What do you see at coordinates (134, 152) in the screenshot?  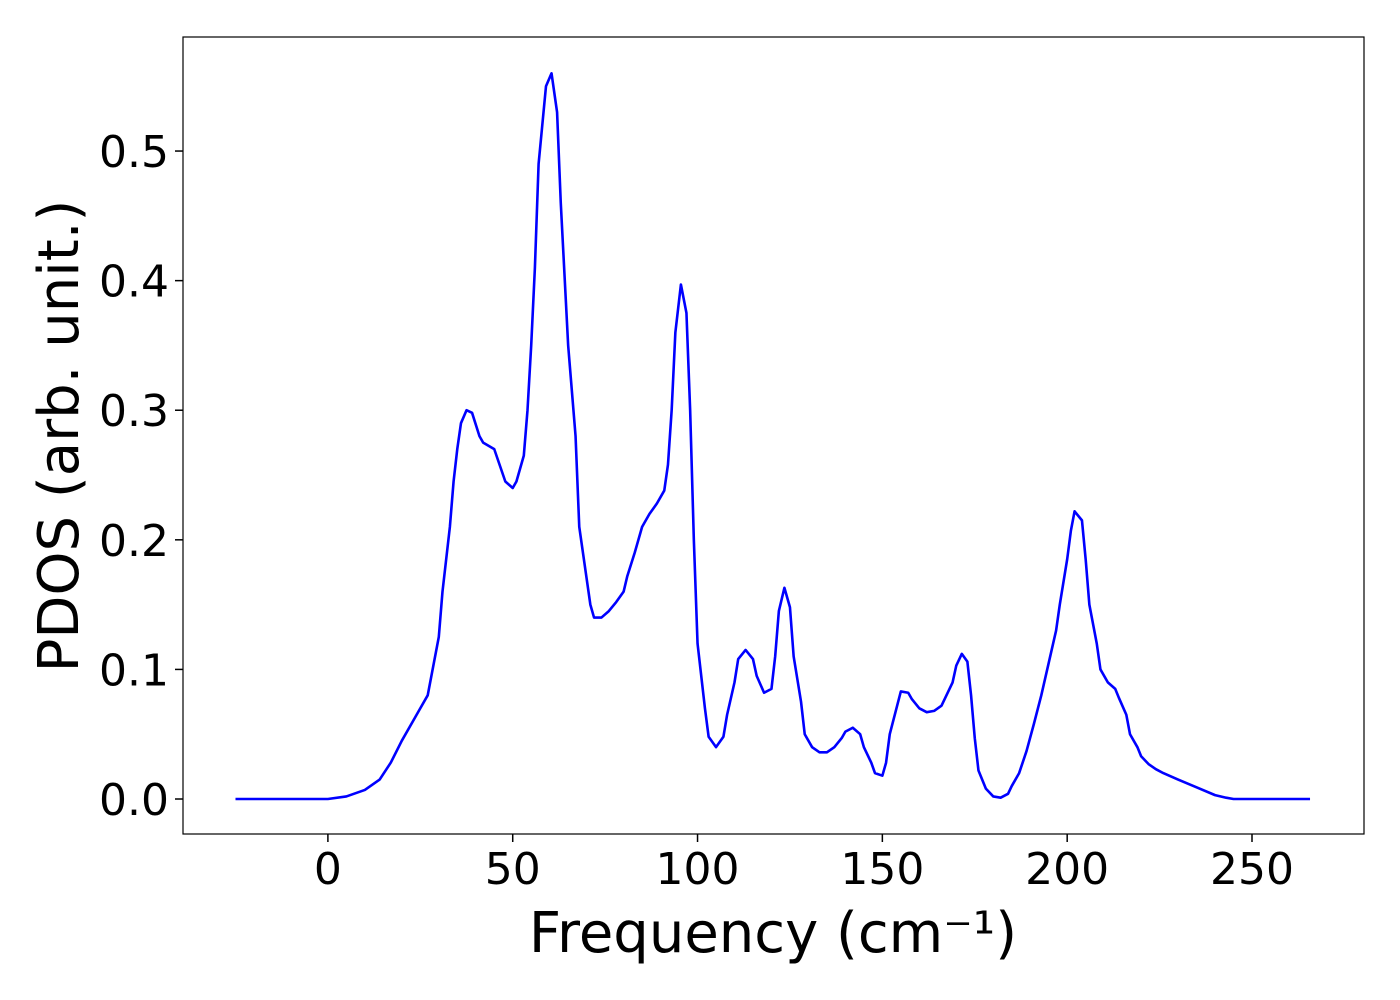 I see `y-tick-label: 0.5` at bounding box center [134, 152].